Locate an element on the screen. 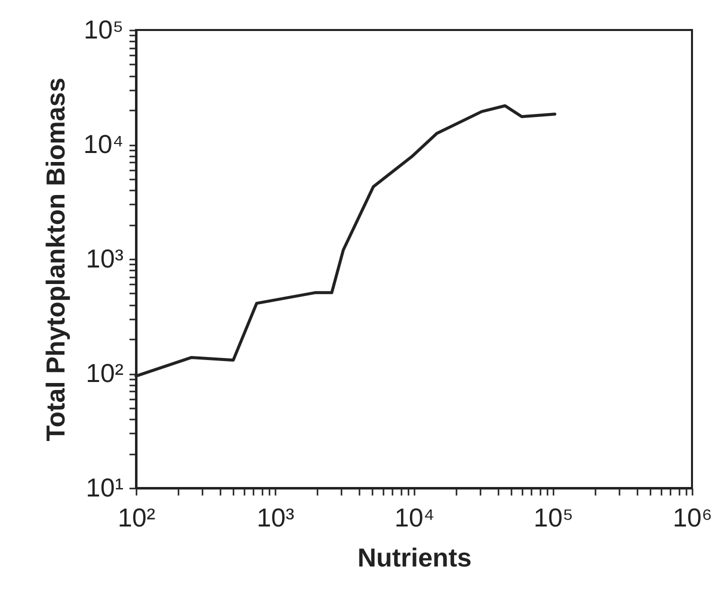 The image size is (724, 596). y-tick-label: 10² is located at coordinates (105, 373).